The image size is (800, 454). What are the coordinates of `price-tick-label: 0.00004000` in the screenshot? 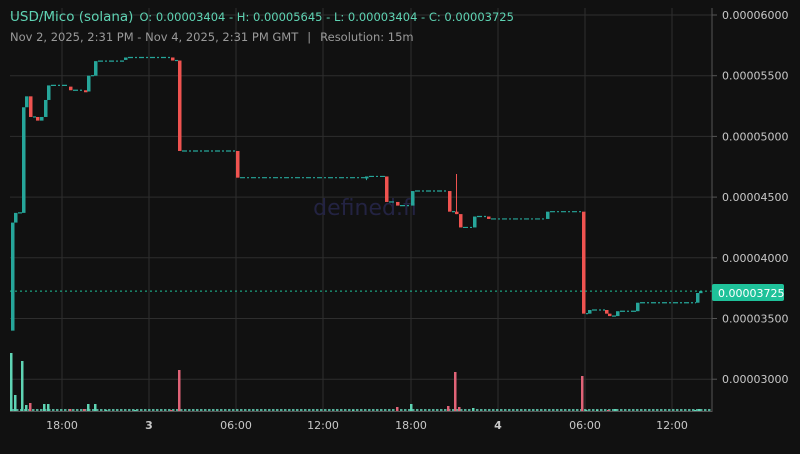 It's located at (755, 258).